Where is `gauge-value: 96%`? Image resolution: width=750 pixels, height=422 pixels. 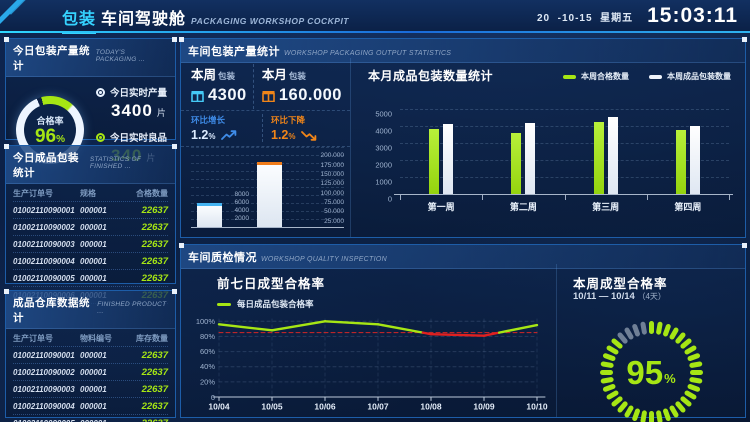
gauge-value: 96% is located at coordinates (50, 136).